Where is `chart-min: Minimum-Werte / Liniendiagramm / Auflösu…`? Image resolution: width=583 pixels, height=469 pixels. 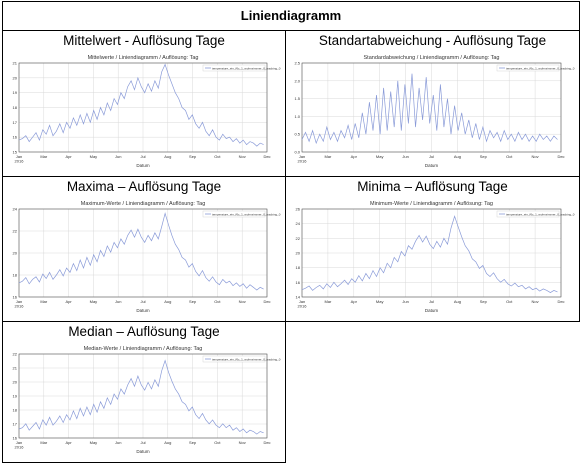 chart-min: Minimum-Werte / Liniendiagramm / Auflösu… is located at coordinates (435, 257).